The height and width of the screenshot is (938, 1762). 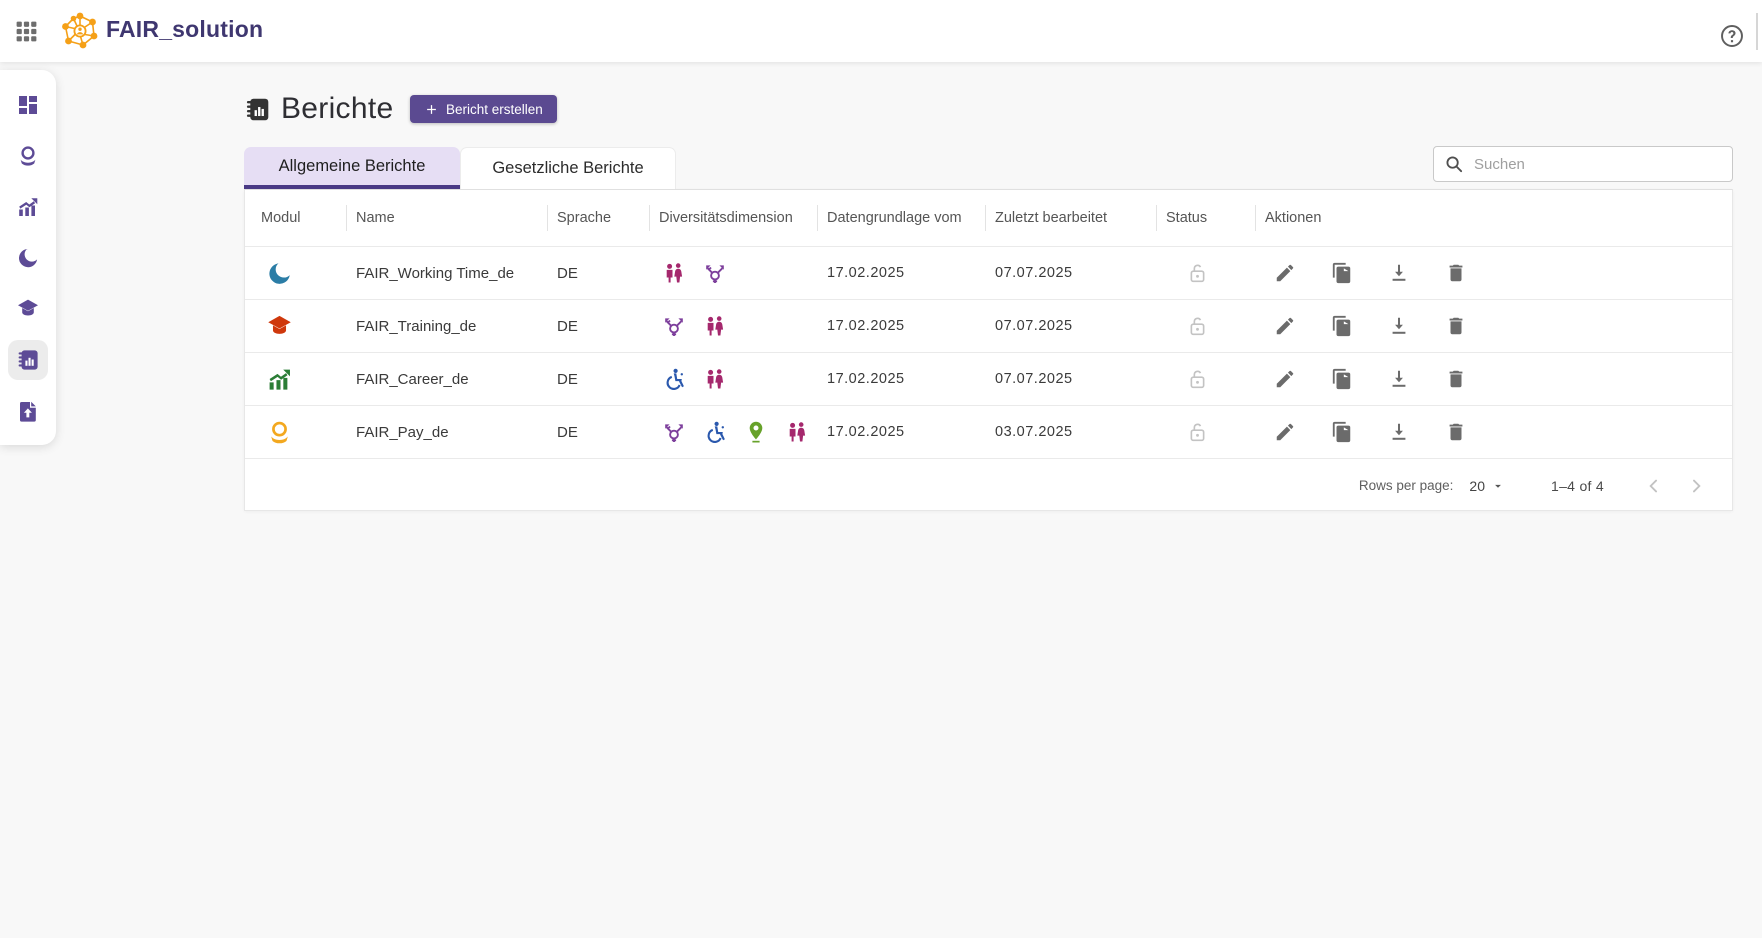 What do you see at coordinates (257, 109) in the screenshot?
I see `reports-icon` at bounding box center [257, 109].